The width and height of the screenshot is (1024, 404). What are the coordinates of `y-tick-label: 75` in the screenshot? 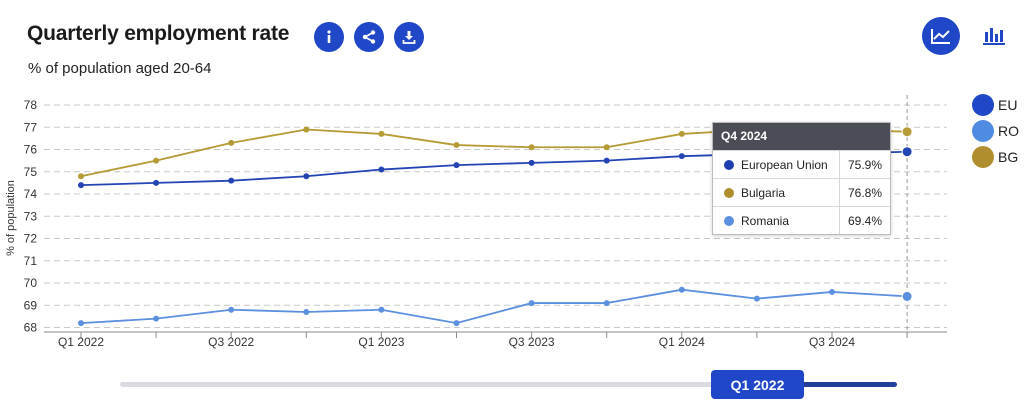 It's located at (31, 172).